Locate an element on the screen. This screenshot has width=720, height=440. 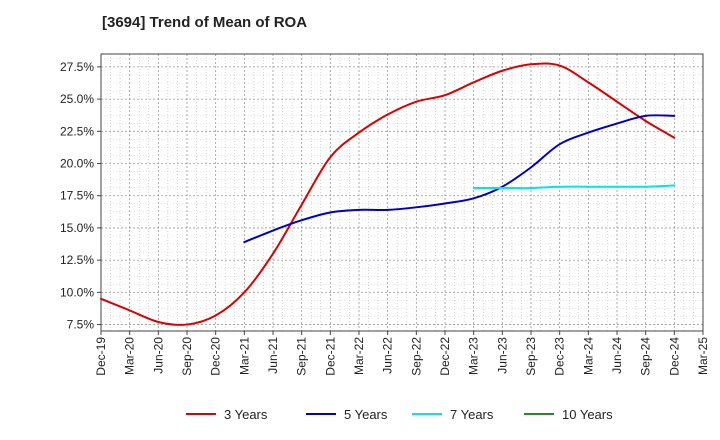
x-tick-label: Sep-21 is located at coordinates (302, 356).